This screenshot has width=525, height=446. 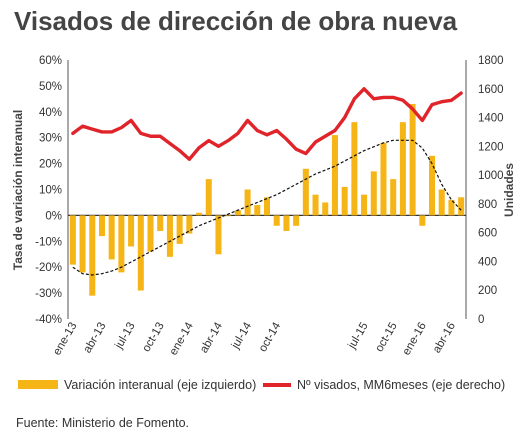 What do you see at coordinates (487, 291) in the screenshot?
I see `y-tick-right: 200` at bounding box center [487, 291].